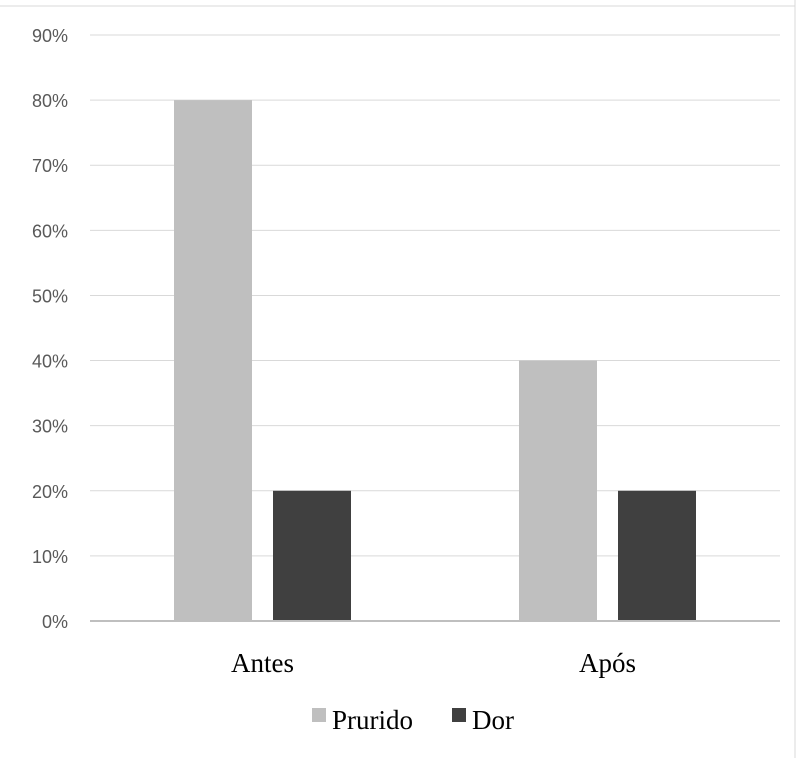 The image size is (803, 758). What do you see at coordinates (558, 490) in the screenshot?
I see `bar-prurido-após` at bounding box center [558, 490].